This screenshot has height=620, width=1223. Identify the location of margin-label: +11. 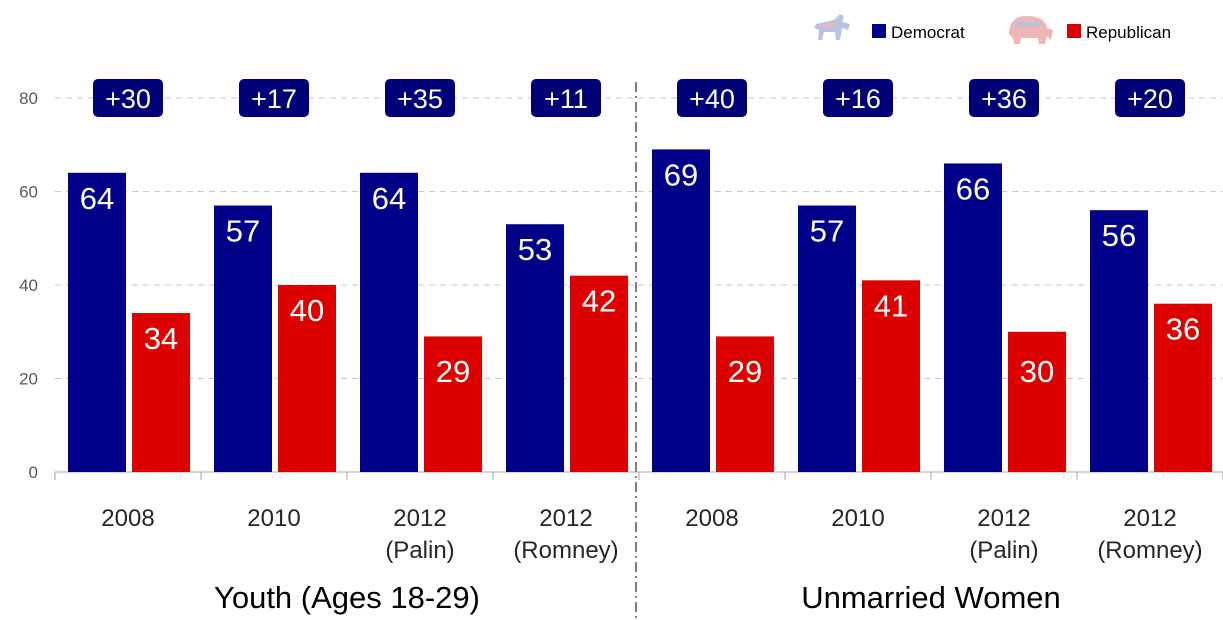
(566, 99).